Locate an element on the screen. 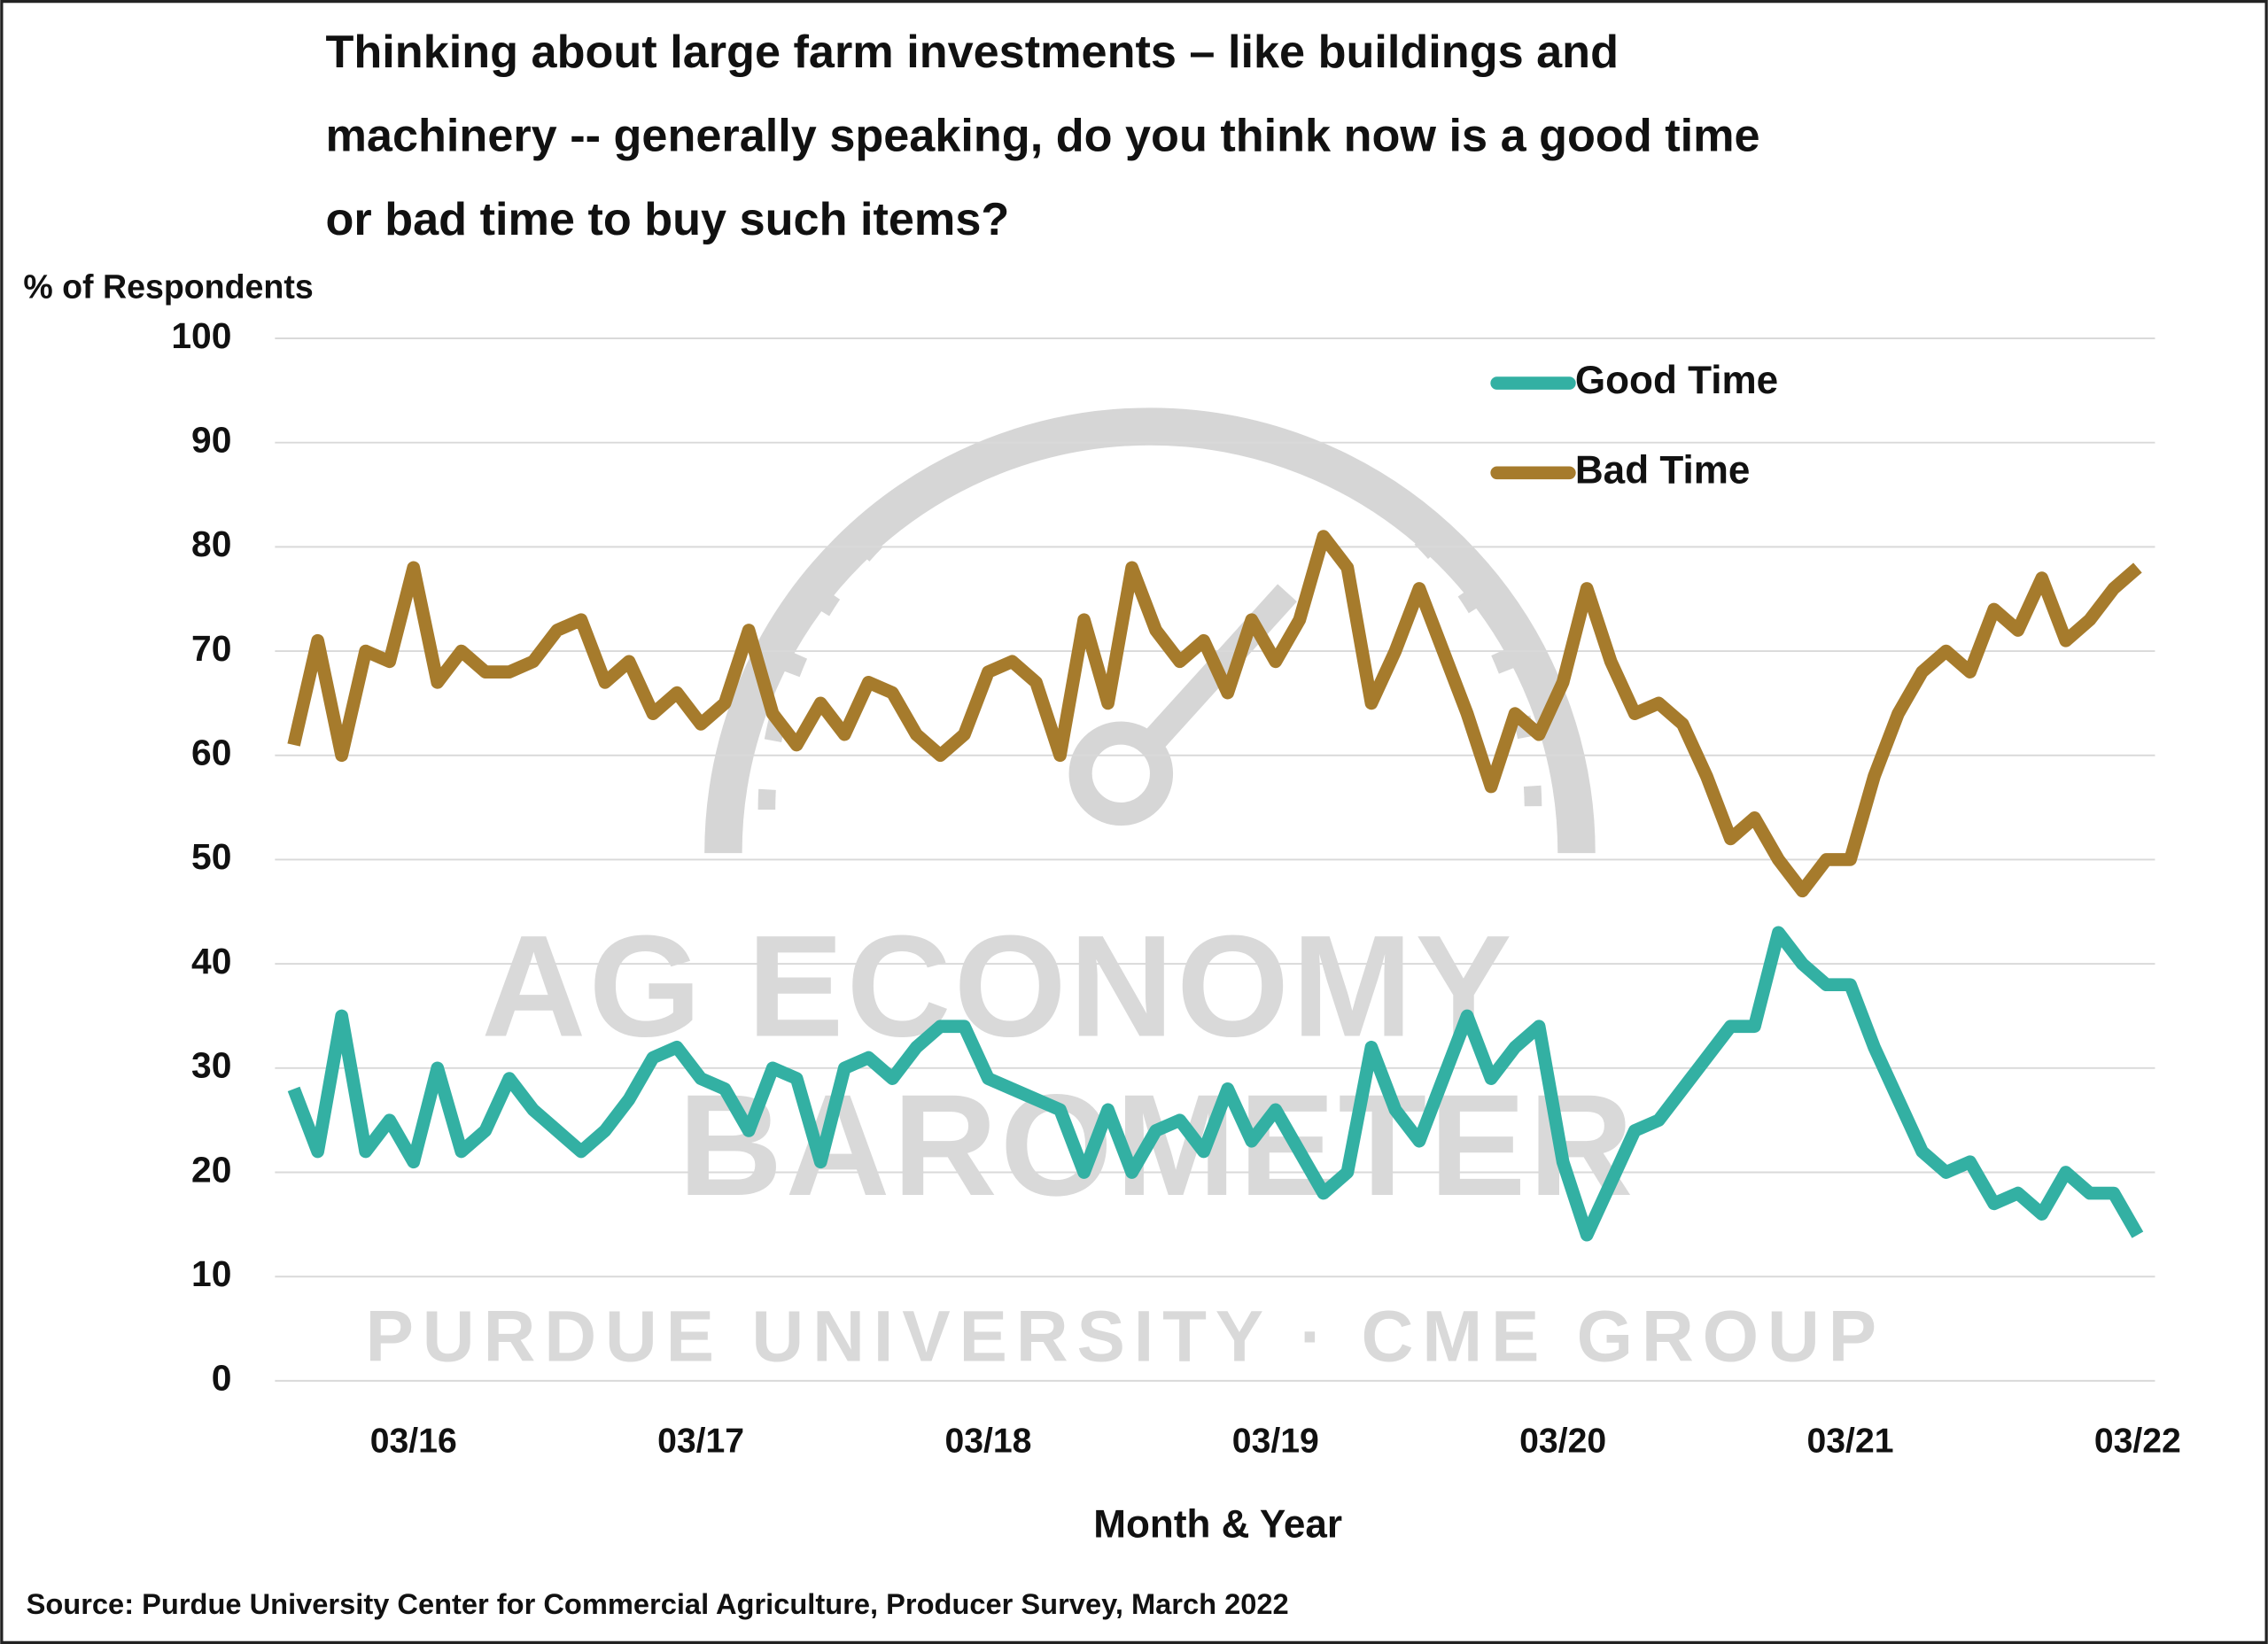  y-tick-label: 50 is located at coordinates (211, 856).